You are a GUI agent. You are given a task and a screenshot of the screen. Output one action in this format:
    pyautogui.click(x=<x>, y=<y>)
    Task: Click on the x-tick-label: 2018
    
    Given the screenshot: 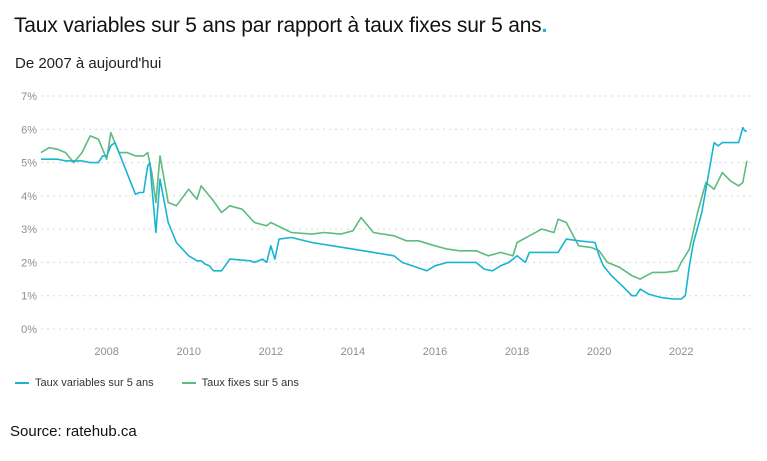 What is the action you would take?
    pyautogui.click(x=517, y=352)
    